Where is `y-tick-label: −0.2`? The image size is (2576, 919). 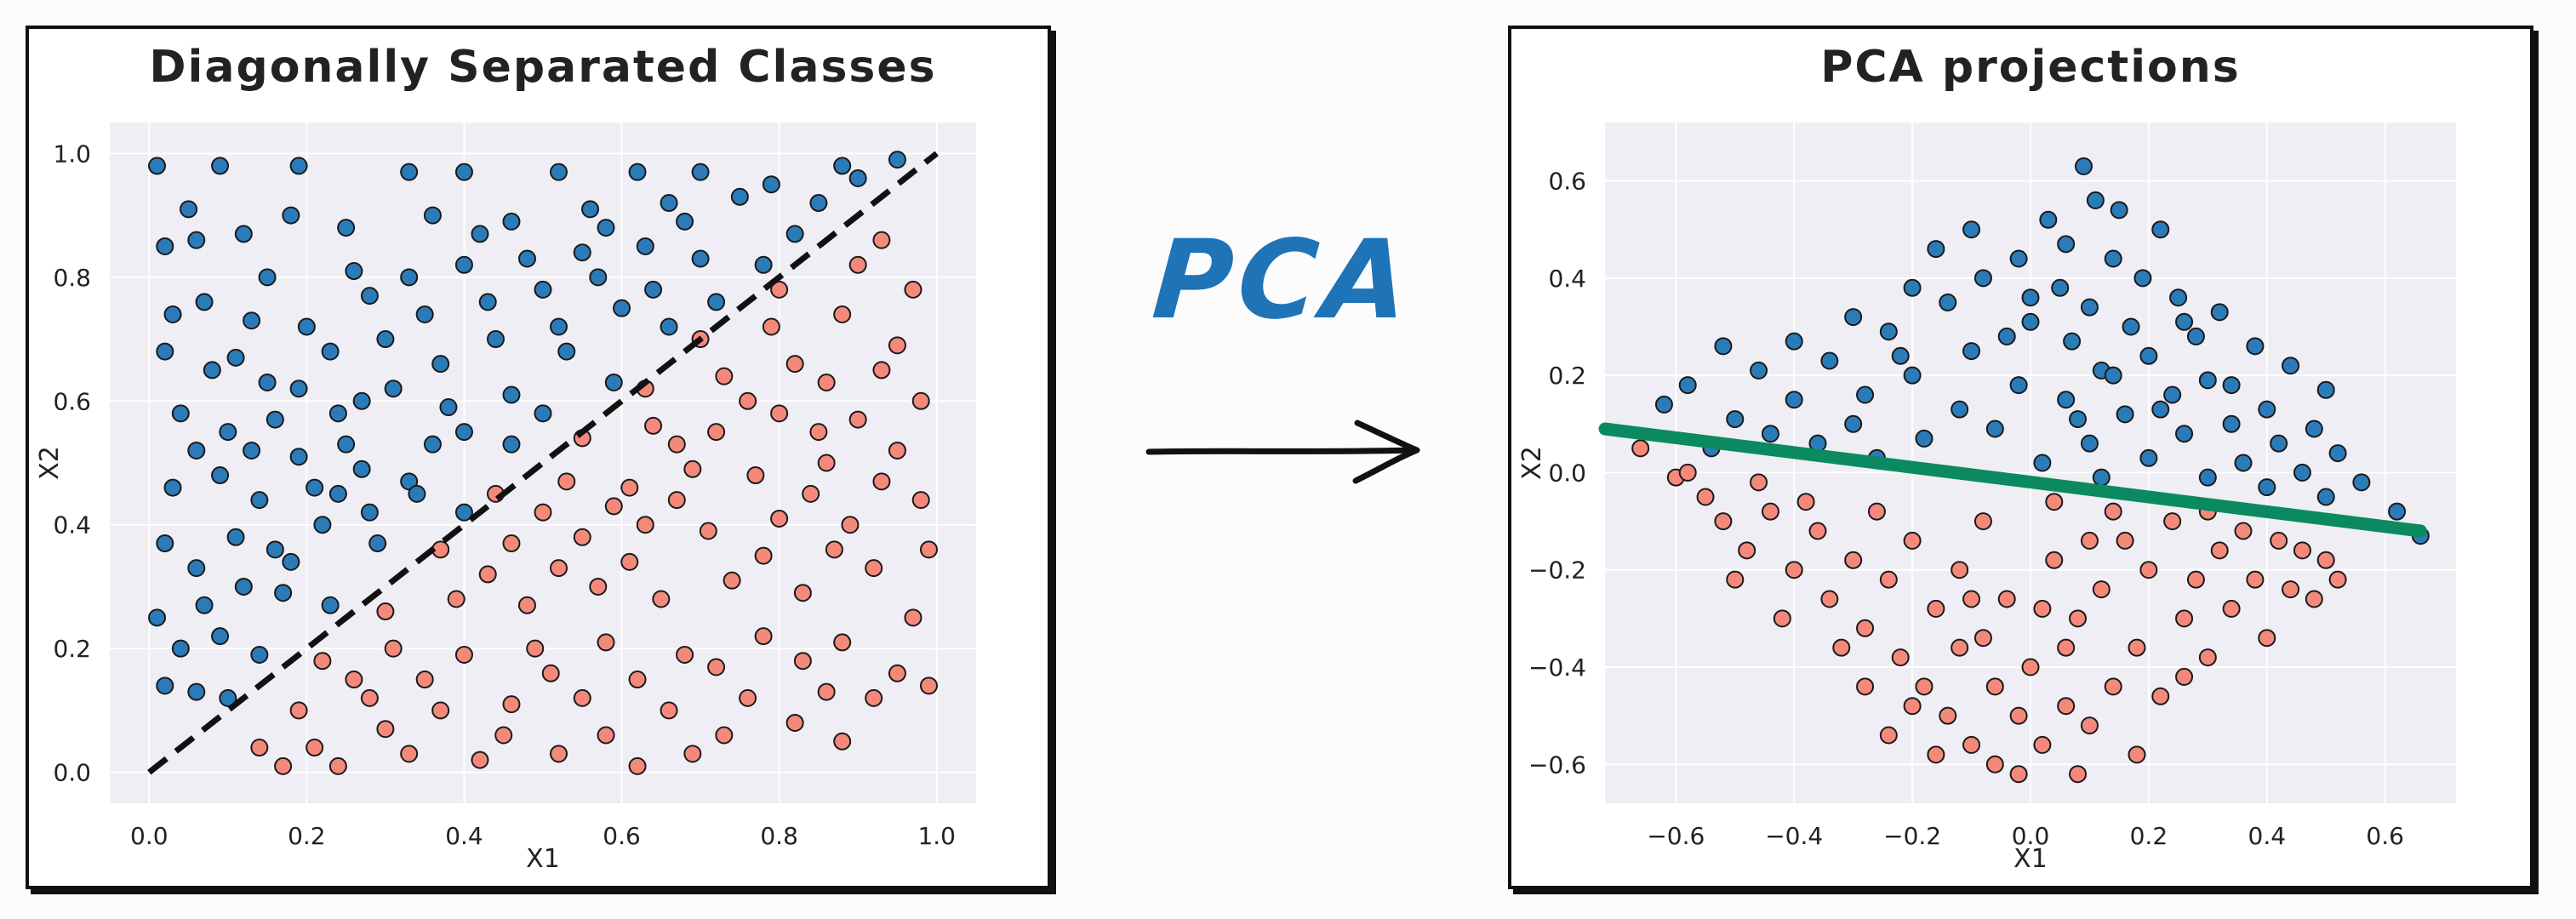 y-tick-label: −0.2 is located at coordinates (1557, 571).